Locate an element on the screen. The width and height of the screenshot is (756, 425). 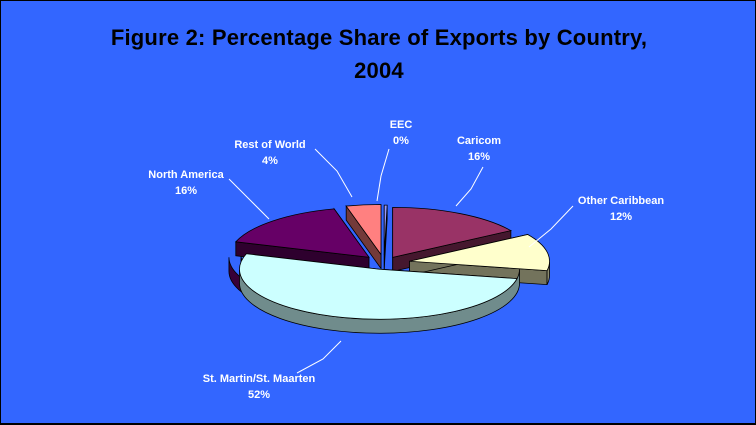
leader-st-martin is located at coordinates (319, 357).